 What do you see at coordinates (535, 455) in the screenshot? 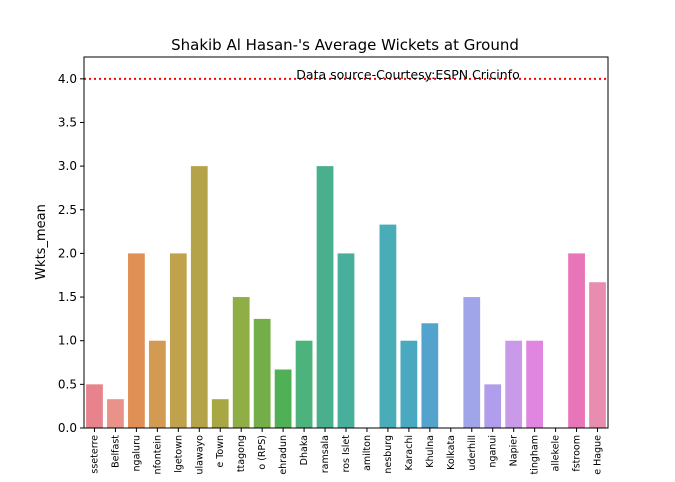
I see `x-tick-label-21: tingham` at bounding box center [535, 455].